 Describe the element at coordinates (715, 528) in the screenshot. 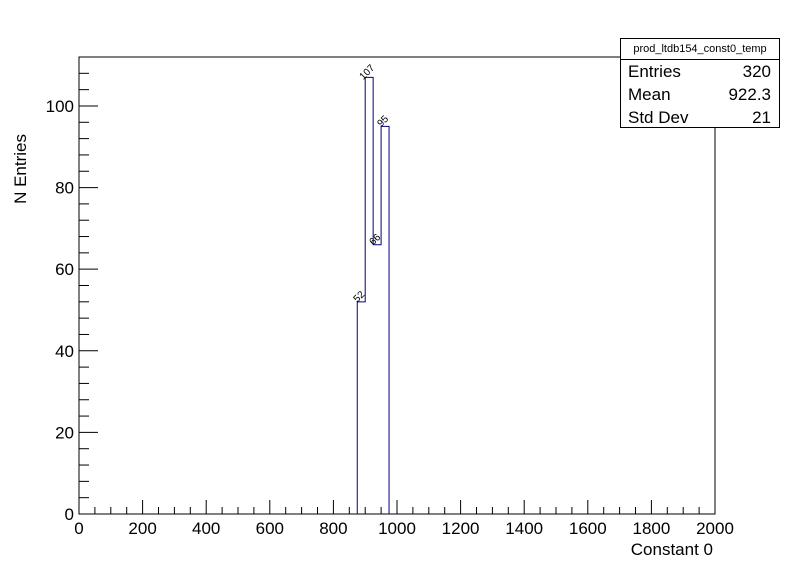

I see `x-tick-label: 2000` at that location.